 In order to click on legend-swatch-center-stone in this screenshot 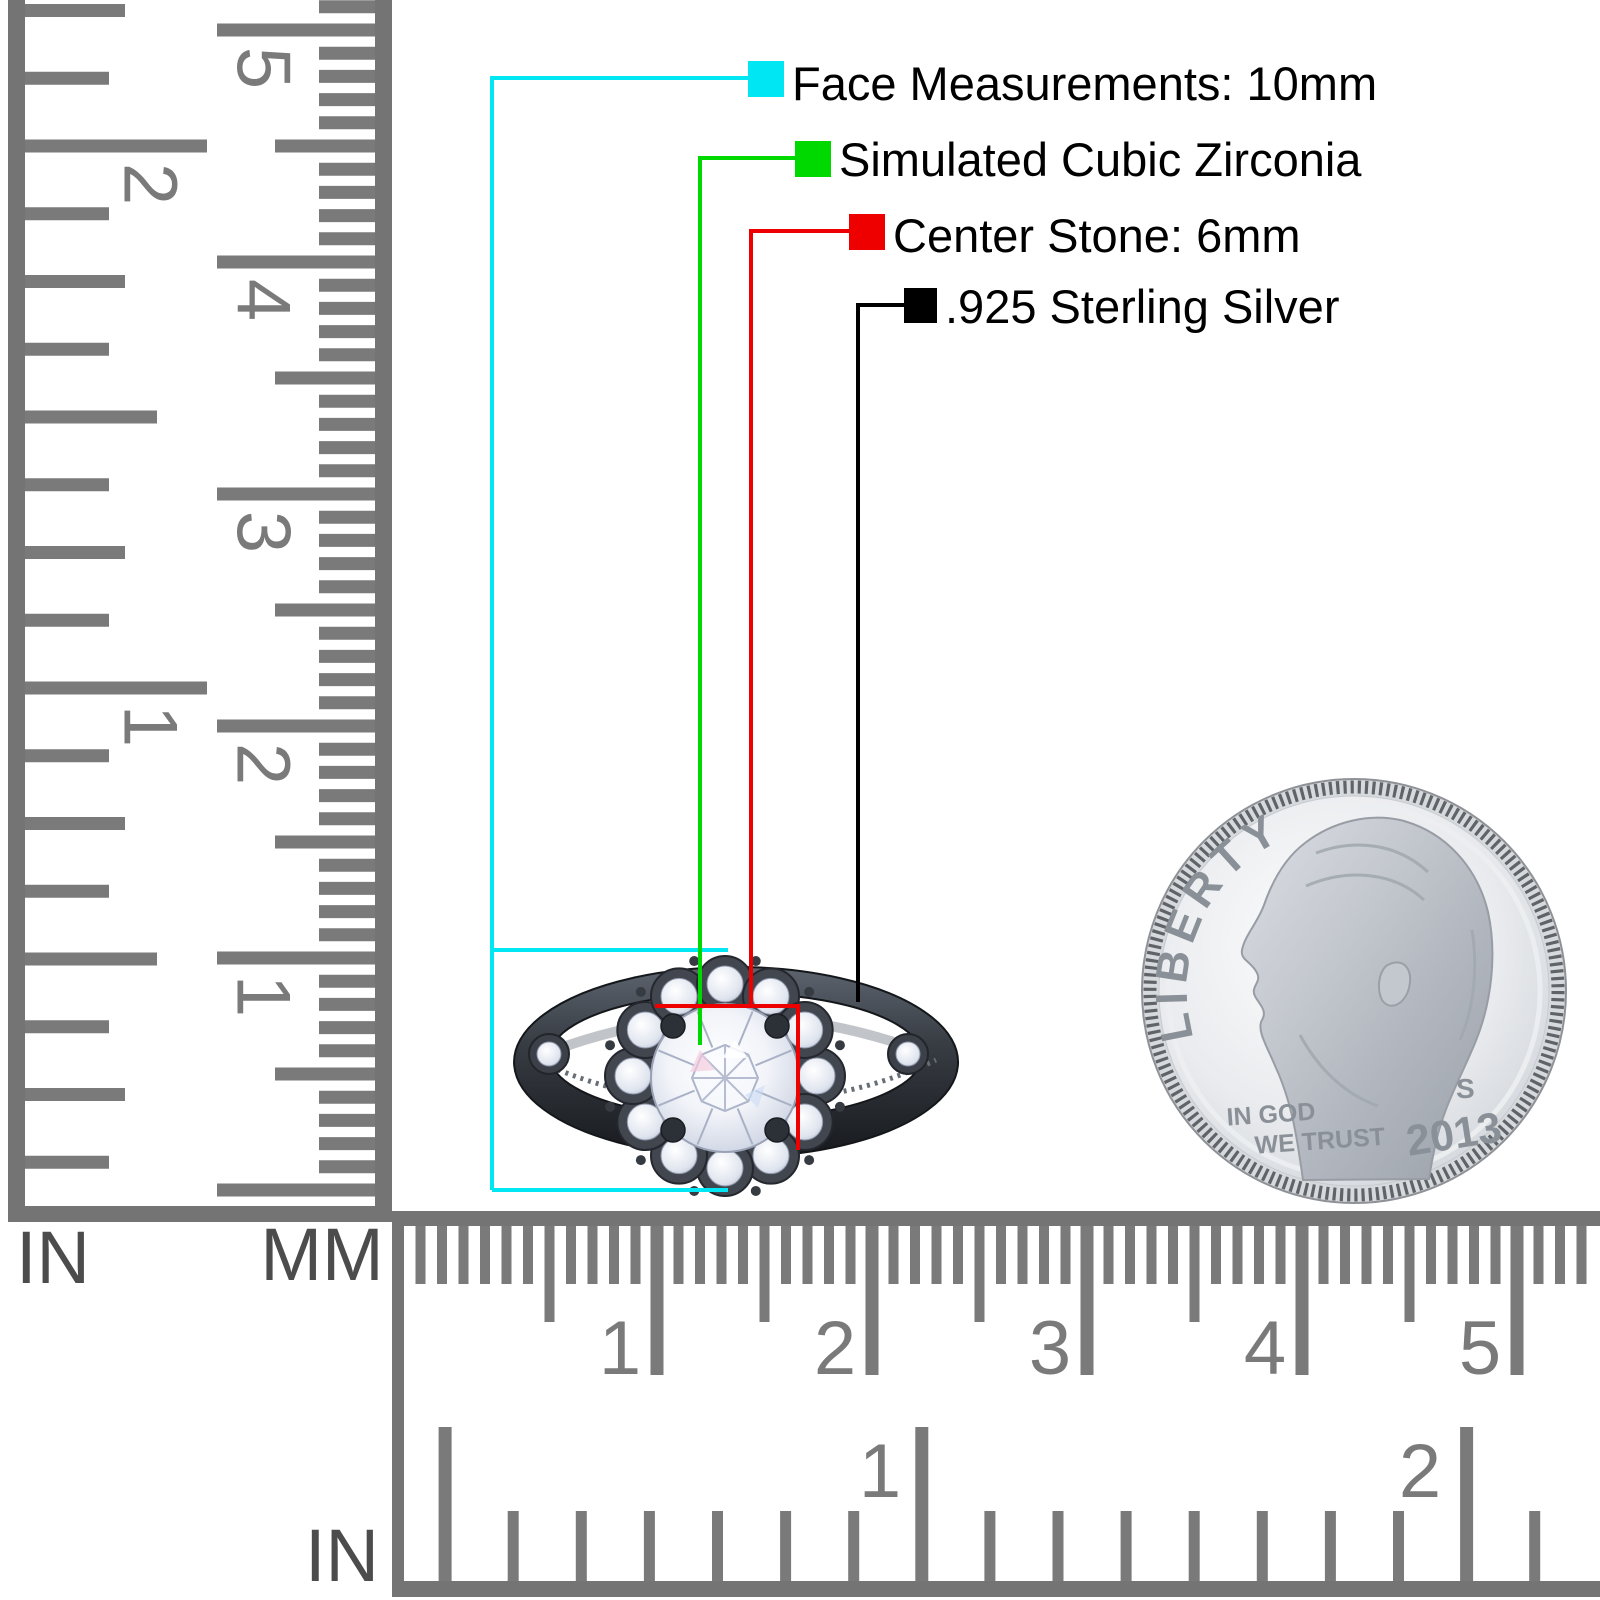, I will do `click(867, 232)`.